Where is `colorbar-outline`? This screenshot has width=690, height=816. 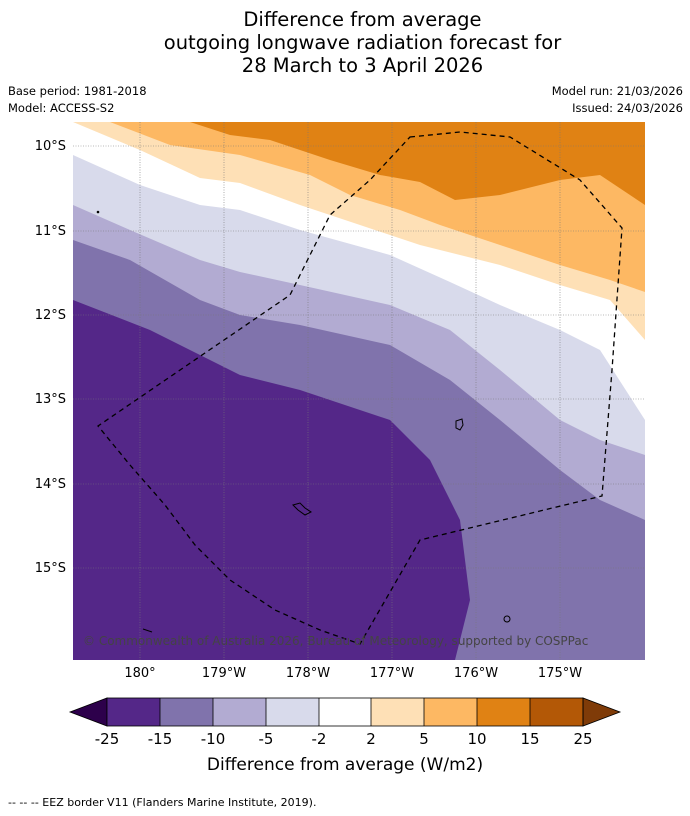
colorbar-outline is located at coordinates (345, 712).